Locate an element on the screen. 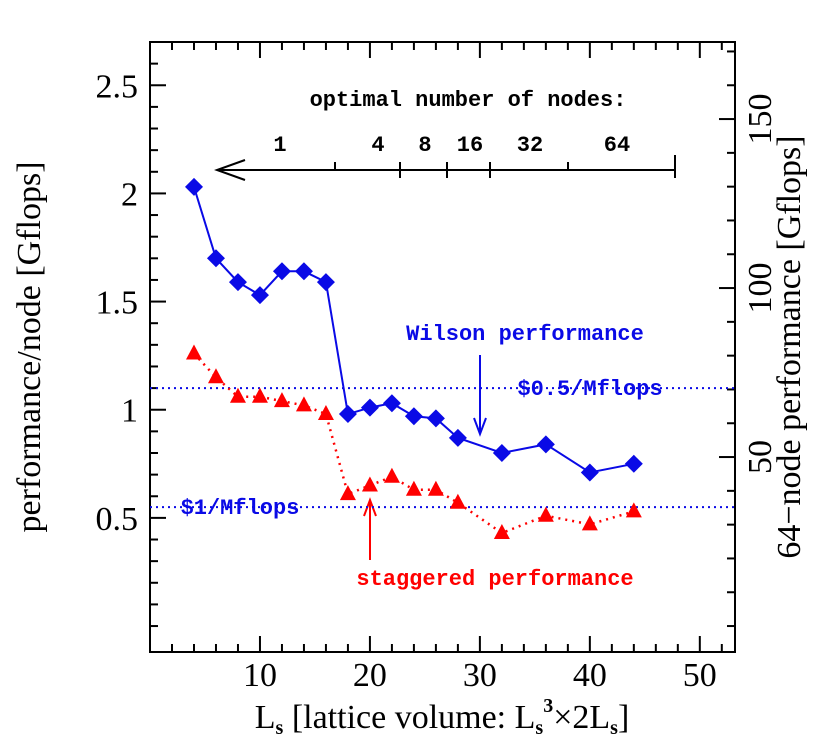 This screenshot has height=742, width=830. y-tick-label: 1 is located at coordinates (129, 411).